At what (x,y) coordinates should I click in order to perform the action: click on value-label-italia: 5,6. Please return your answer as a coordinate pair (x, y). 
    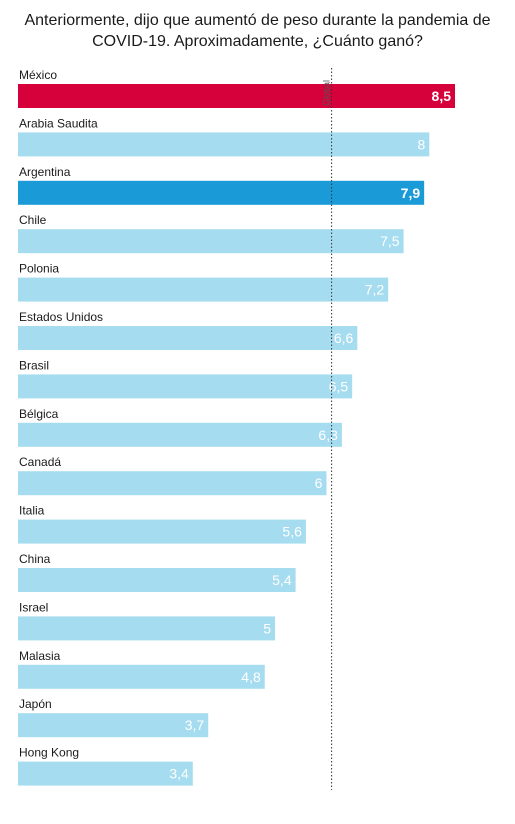
    Looking at the image, I should click on (292, 532).